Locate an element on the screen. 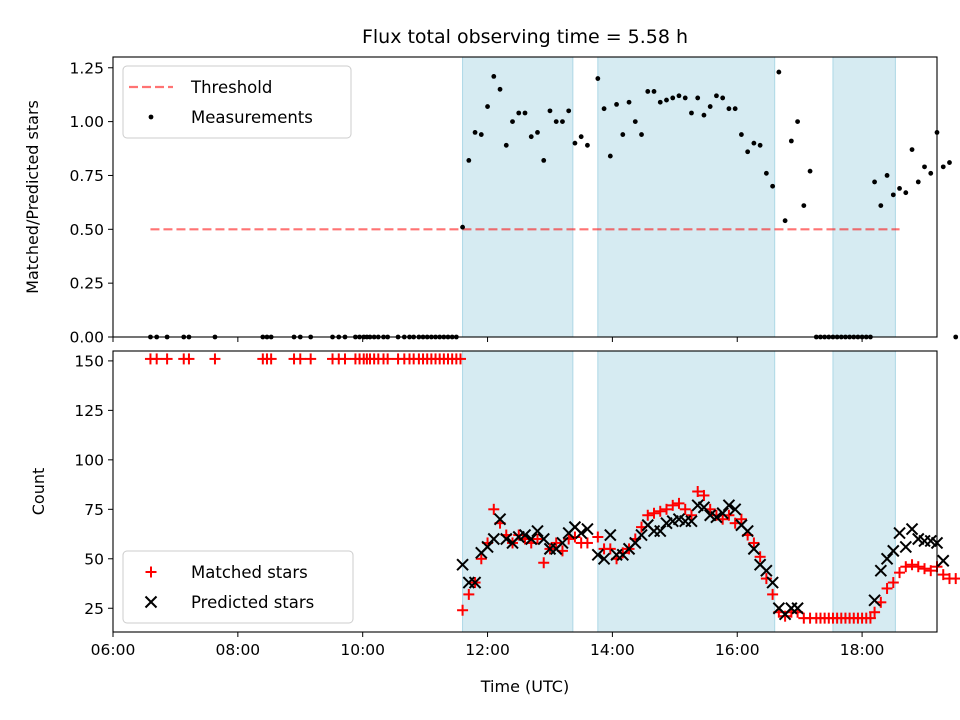  legend-swatch is located at coordinates (151, 572).